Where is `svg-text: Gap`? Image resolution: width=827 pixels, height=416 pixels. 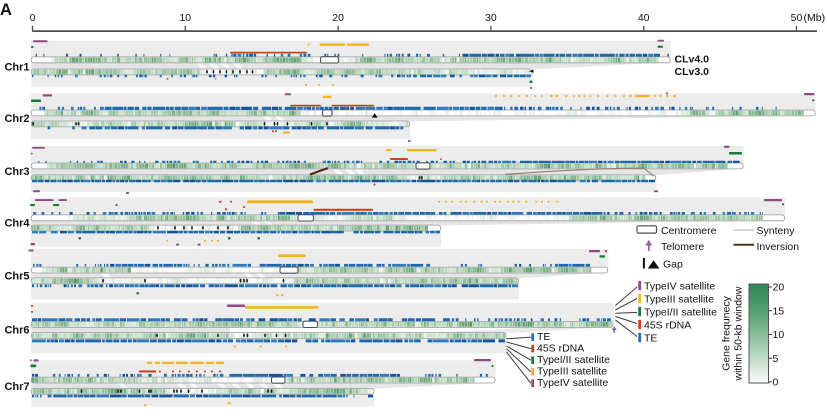 svg-text: Gap is located at coordinates (673, 265).